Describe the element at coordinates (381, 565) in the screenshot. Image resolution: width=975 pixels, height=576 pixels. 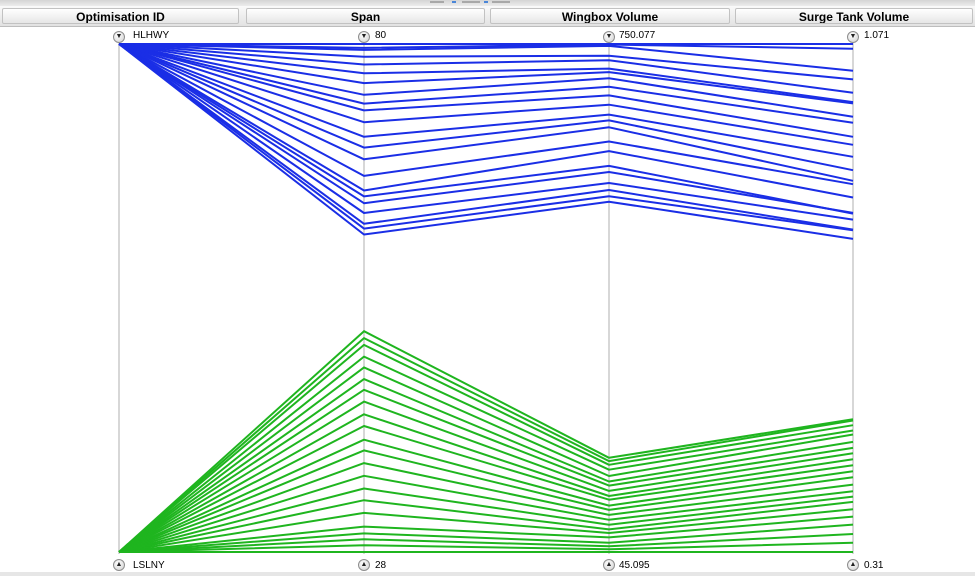
I see `axis-1-bottom-label: 28` at that location.